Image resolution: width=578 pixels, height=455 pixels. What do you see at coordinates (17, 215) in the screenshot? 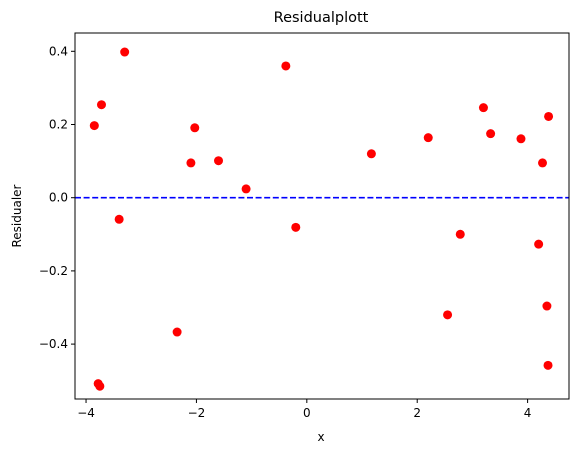
I see `y-axis-label: Residualer` at bounding box center [17, 215].